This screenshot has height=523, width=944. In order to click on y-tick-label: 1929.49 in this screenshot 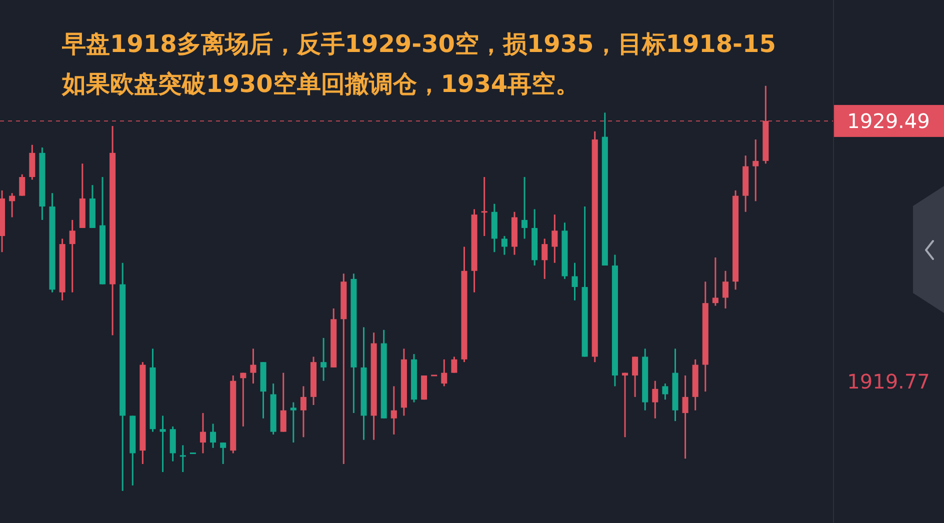, I will do `click(888, 120)`.